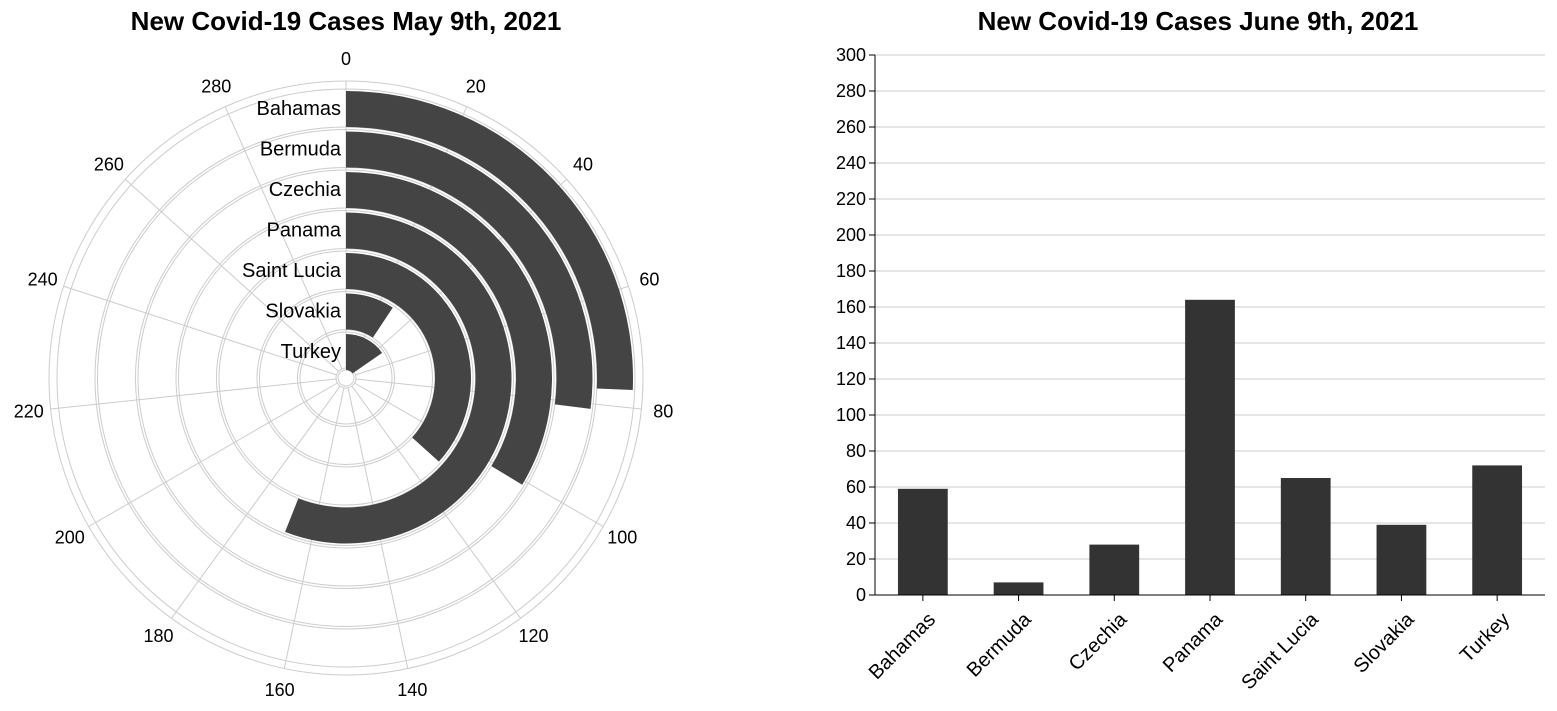 The width and height of the screenshot is (1557, 711). I want to click on bar-y-tick-label-260: 260, so click(851, 127).